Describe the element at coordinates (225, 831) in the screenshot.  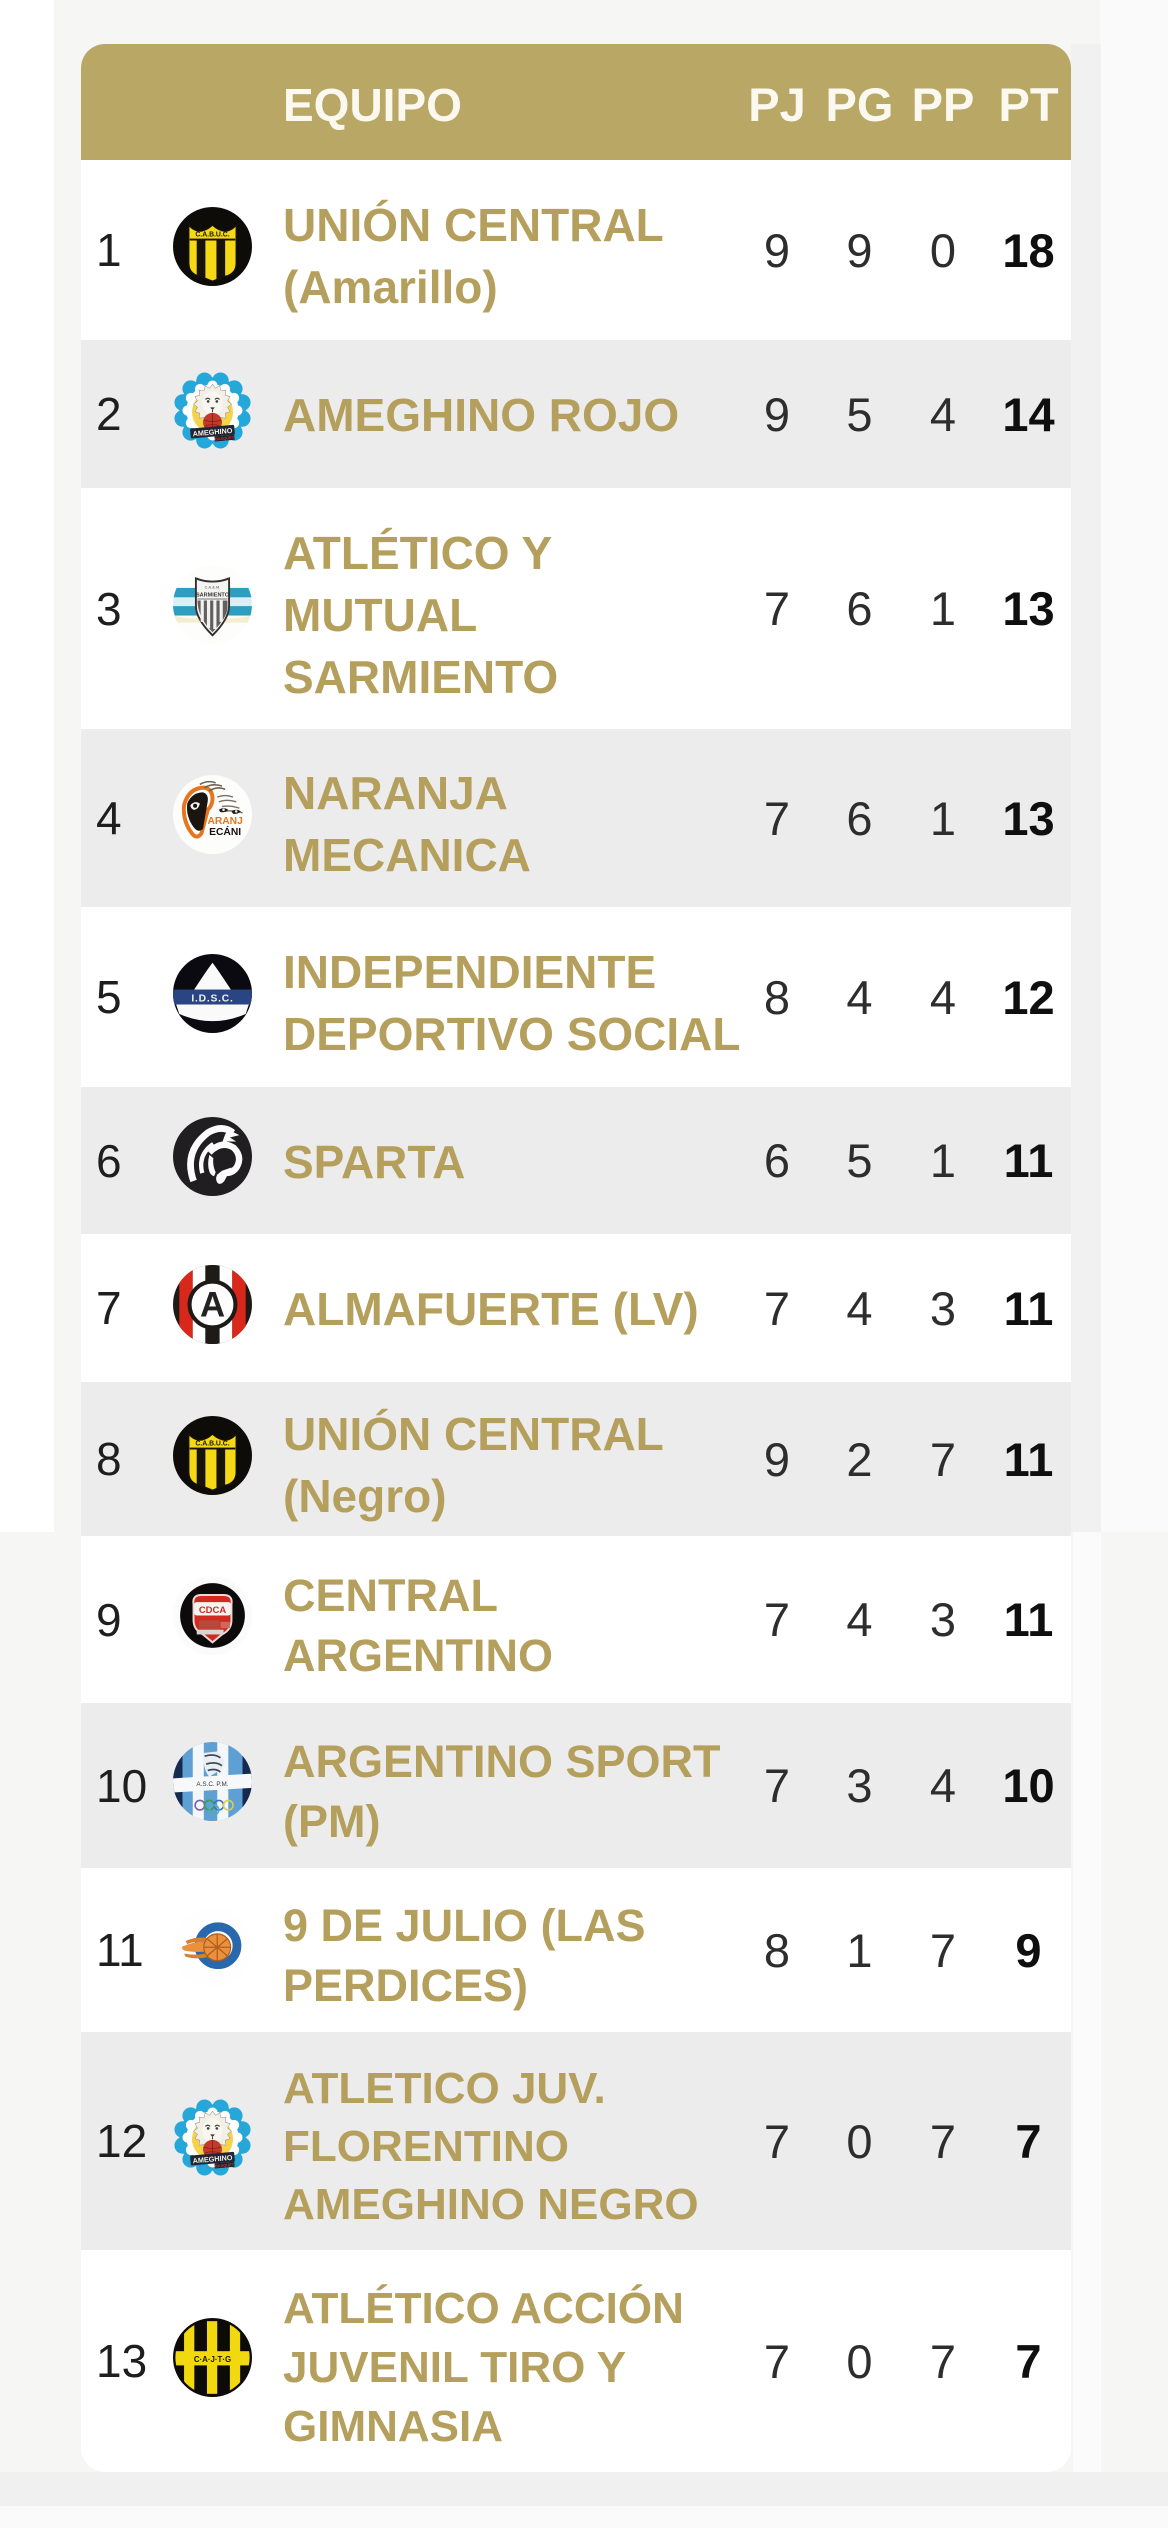
I see `svg-text: ECÁNI` at that location.